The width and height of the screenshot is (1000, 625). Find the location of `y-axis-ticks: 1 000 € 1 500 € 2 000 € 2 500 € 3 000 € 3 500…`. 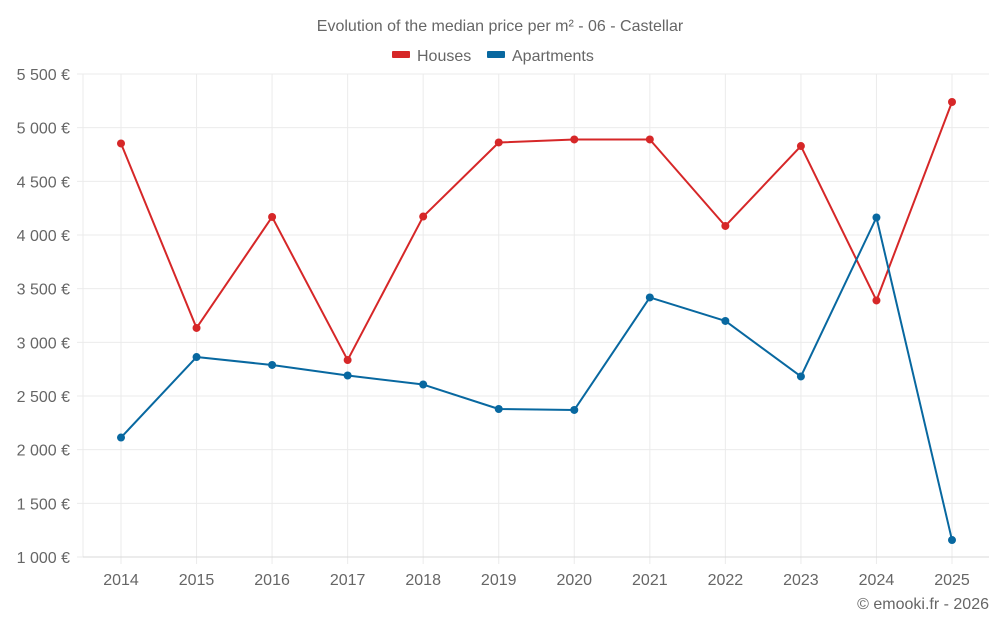

y-axis-ticks: 1 000 € 1 500 € 2 000 € 2 500 € 3 000 € 3 500… is located at coordinates (43, 317).